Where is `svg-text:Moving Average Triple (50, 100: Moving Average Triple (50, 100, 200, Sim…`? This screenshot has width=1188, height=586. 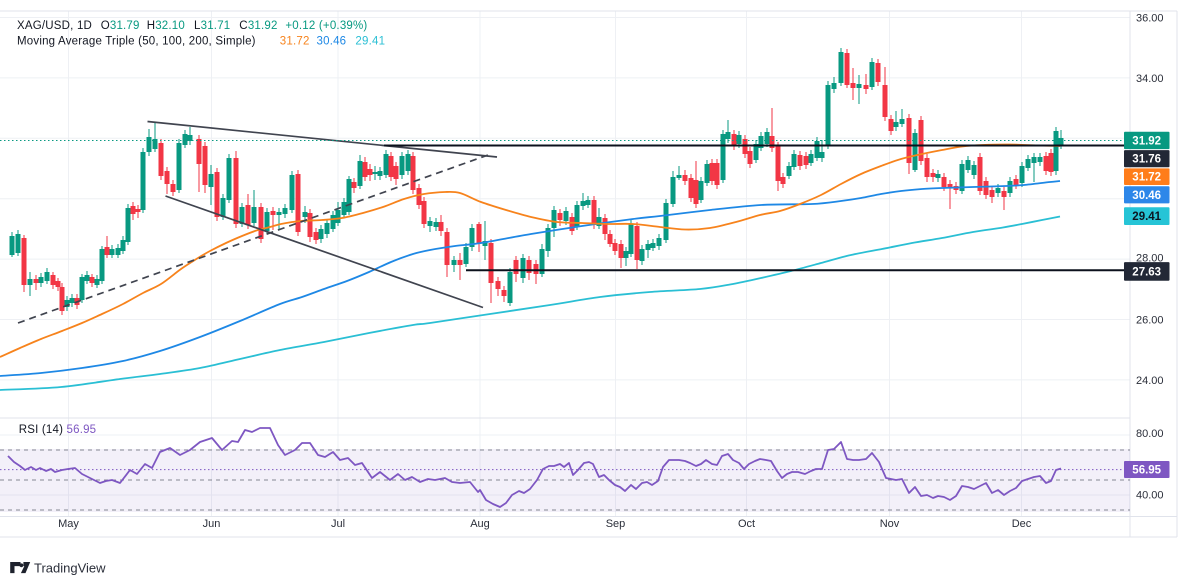
svg-text:Moving Average Triple (50, 100: Moving Average Triple (50, 100, 200, Sim… is located at coordinates (136, 42).